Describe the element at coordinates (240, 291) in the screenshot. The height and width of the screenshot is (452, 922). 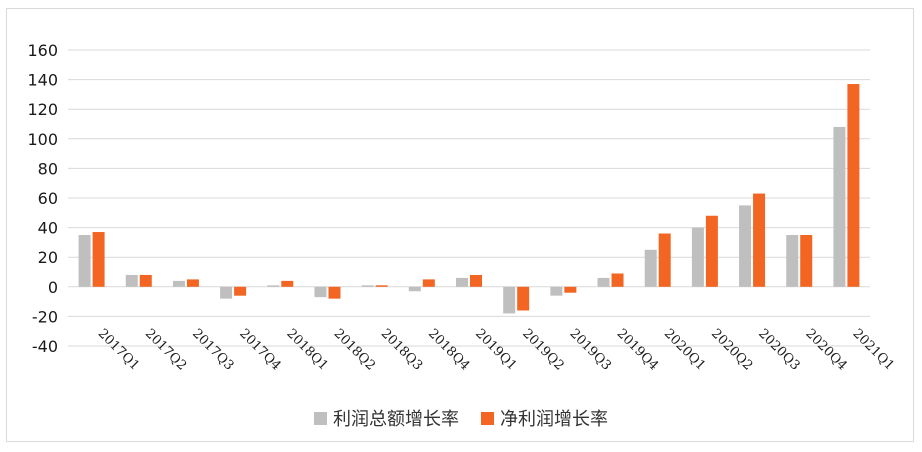
I see `bar-net-profit-2017Q4` at that location.